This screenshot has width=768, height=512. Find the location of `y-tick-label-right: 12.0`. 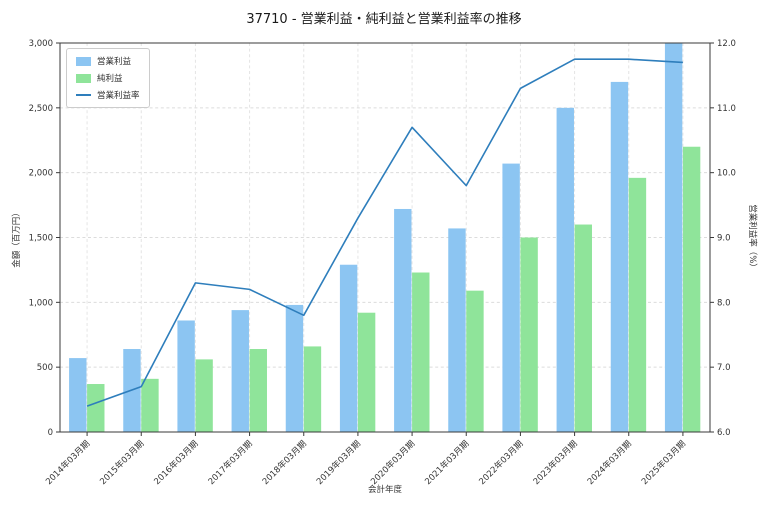

y-tick-label-right: 12.0 is located at coordinates (726, 44).